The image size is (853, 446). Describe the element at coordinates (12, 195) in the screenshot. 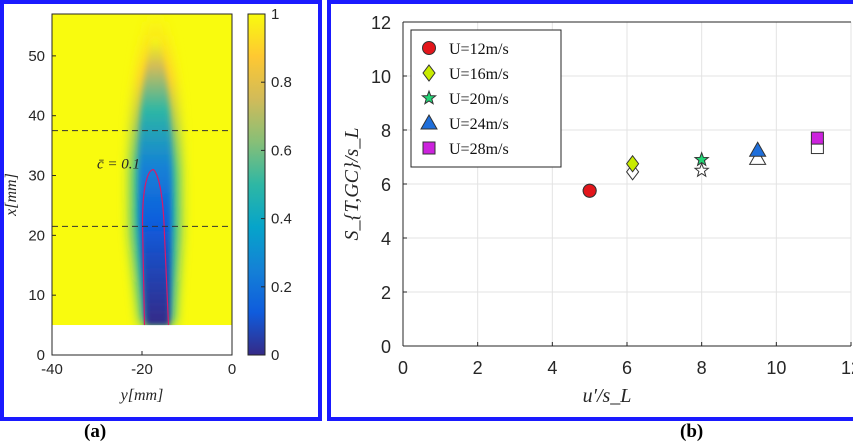

I see `y-axis-label: x[mm]` at that location.